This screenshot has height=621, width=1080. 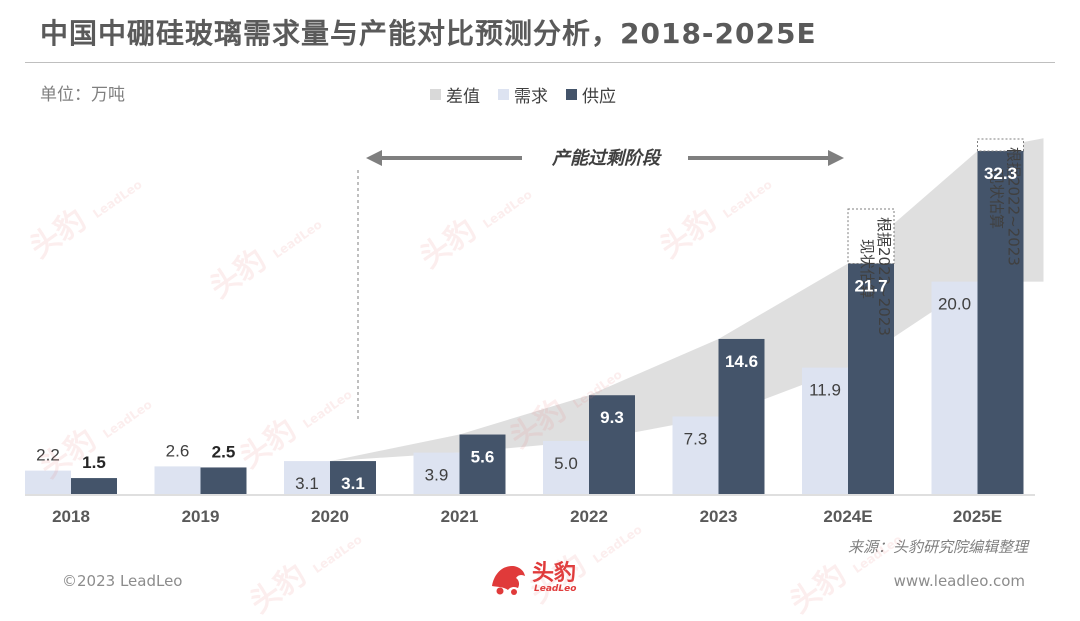 I want to click on legend-item-gap: 差值, so click(x=455, y=94).